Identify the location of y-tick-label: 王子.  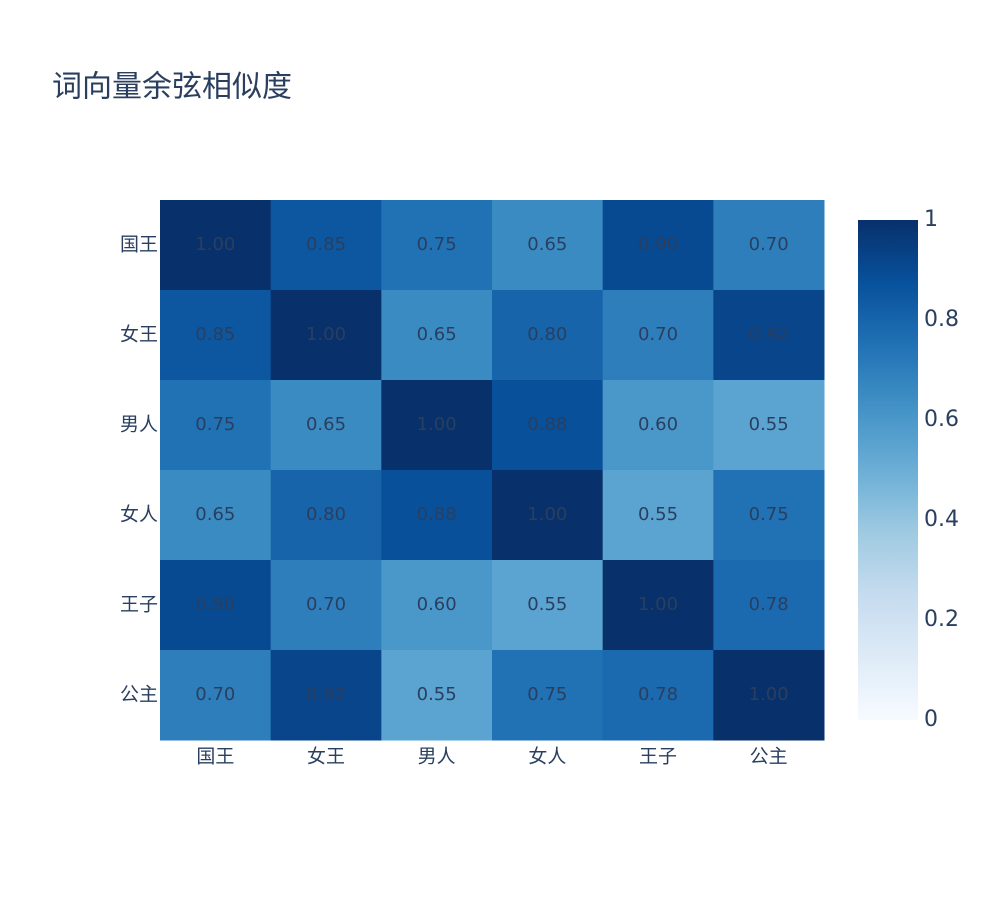
(139, 605).